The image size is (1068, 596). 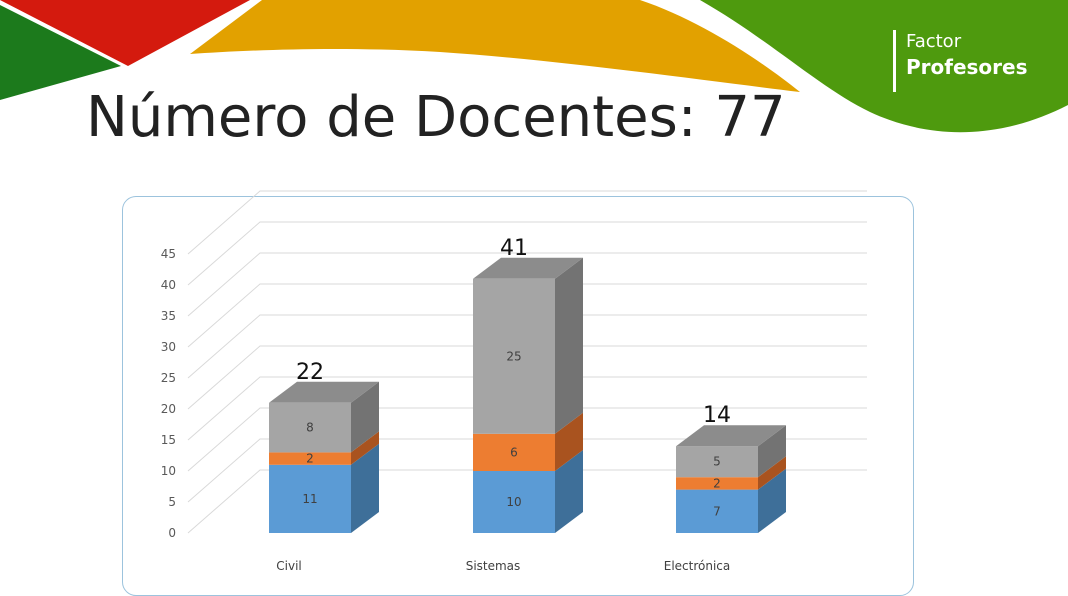 What do you see at coordinates (168, 471) in the screenshot?
I see `y-tick-label: 10` at bounding box center [168, 471].